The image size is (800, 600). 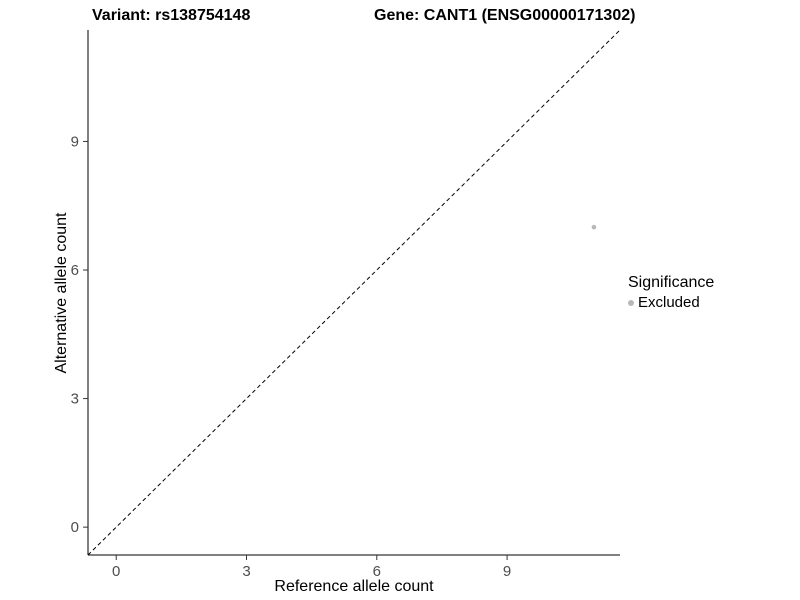 I want to click on plot-title-variant: Variant: rs138754148, so click(x=171, y=15).